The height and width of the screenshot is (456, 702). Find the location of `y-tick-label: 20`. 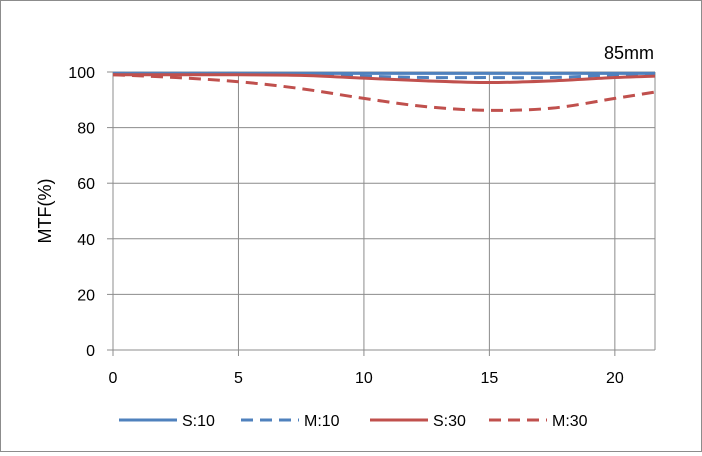

y-tick-label: 20 is located at coordinates (86, 295).